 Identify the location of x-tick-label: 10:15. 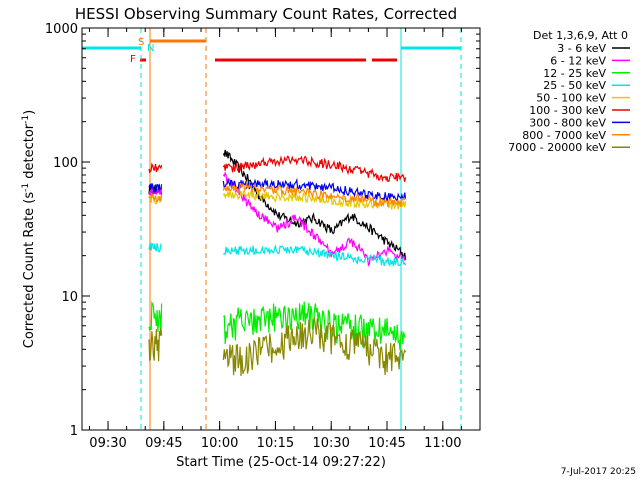
(275, 443).